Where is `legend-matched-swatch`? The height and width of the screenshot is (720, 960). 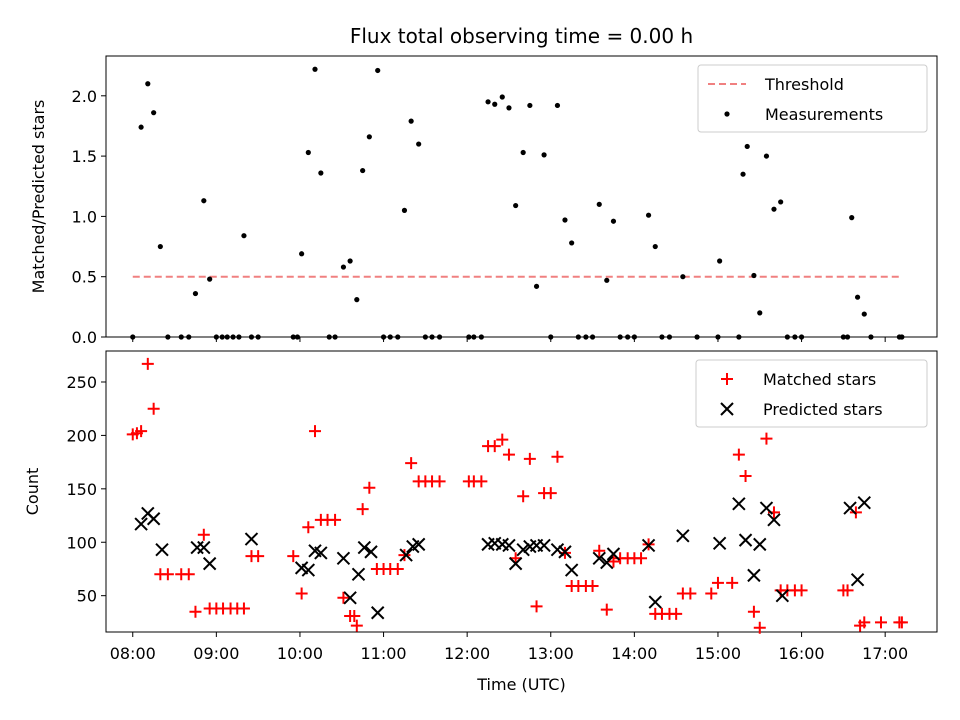
legend-matched-swatch is located at coordinates (727, 379).